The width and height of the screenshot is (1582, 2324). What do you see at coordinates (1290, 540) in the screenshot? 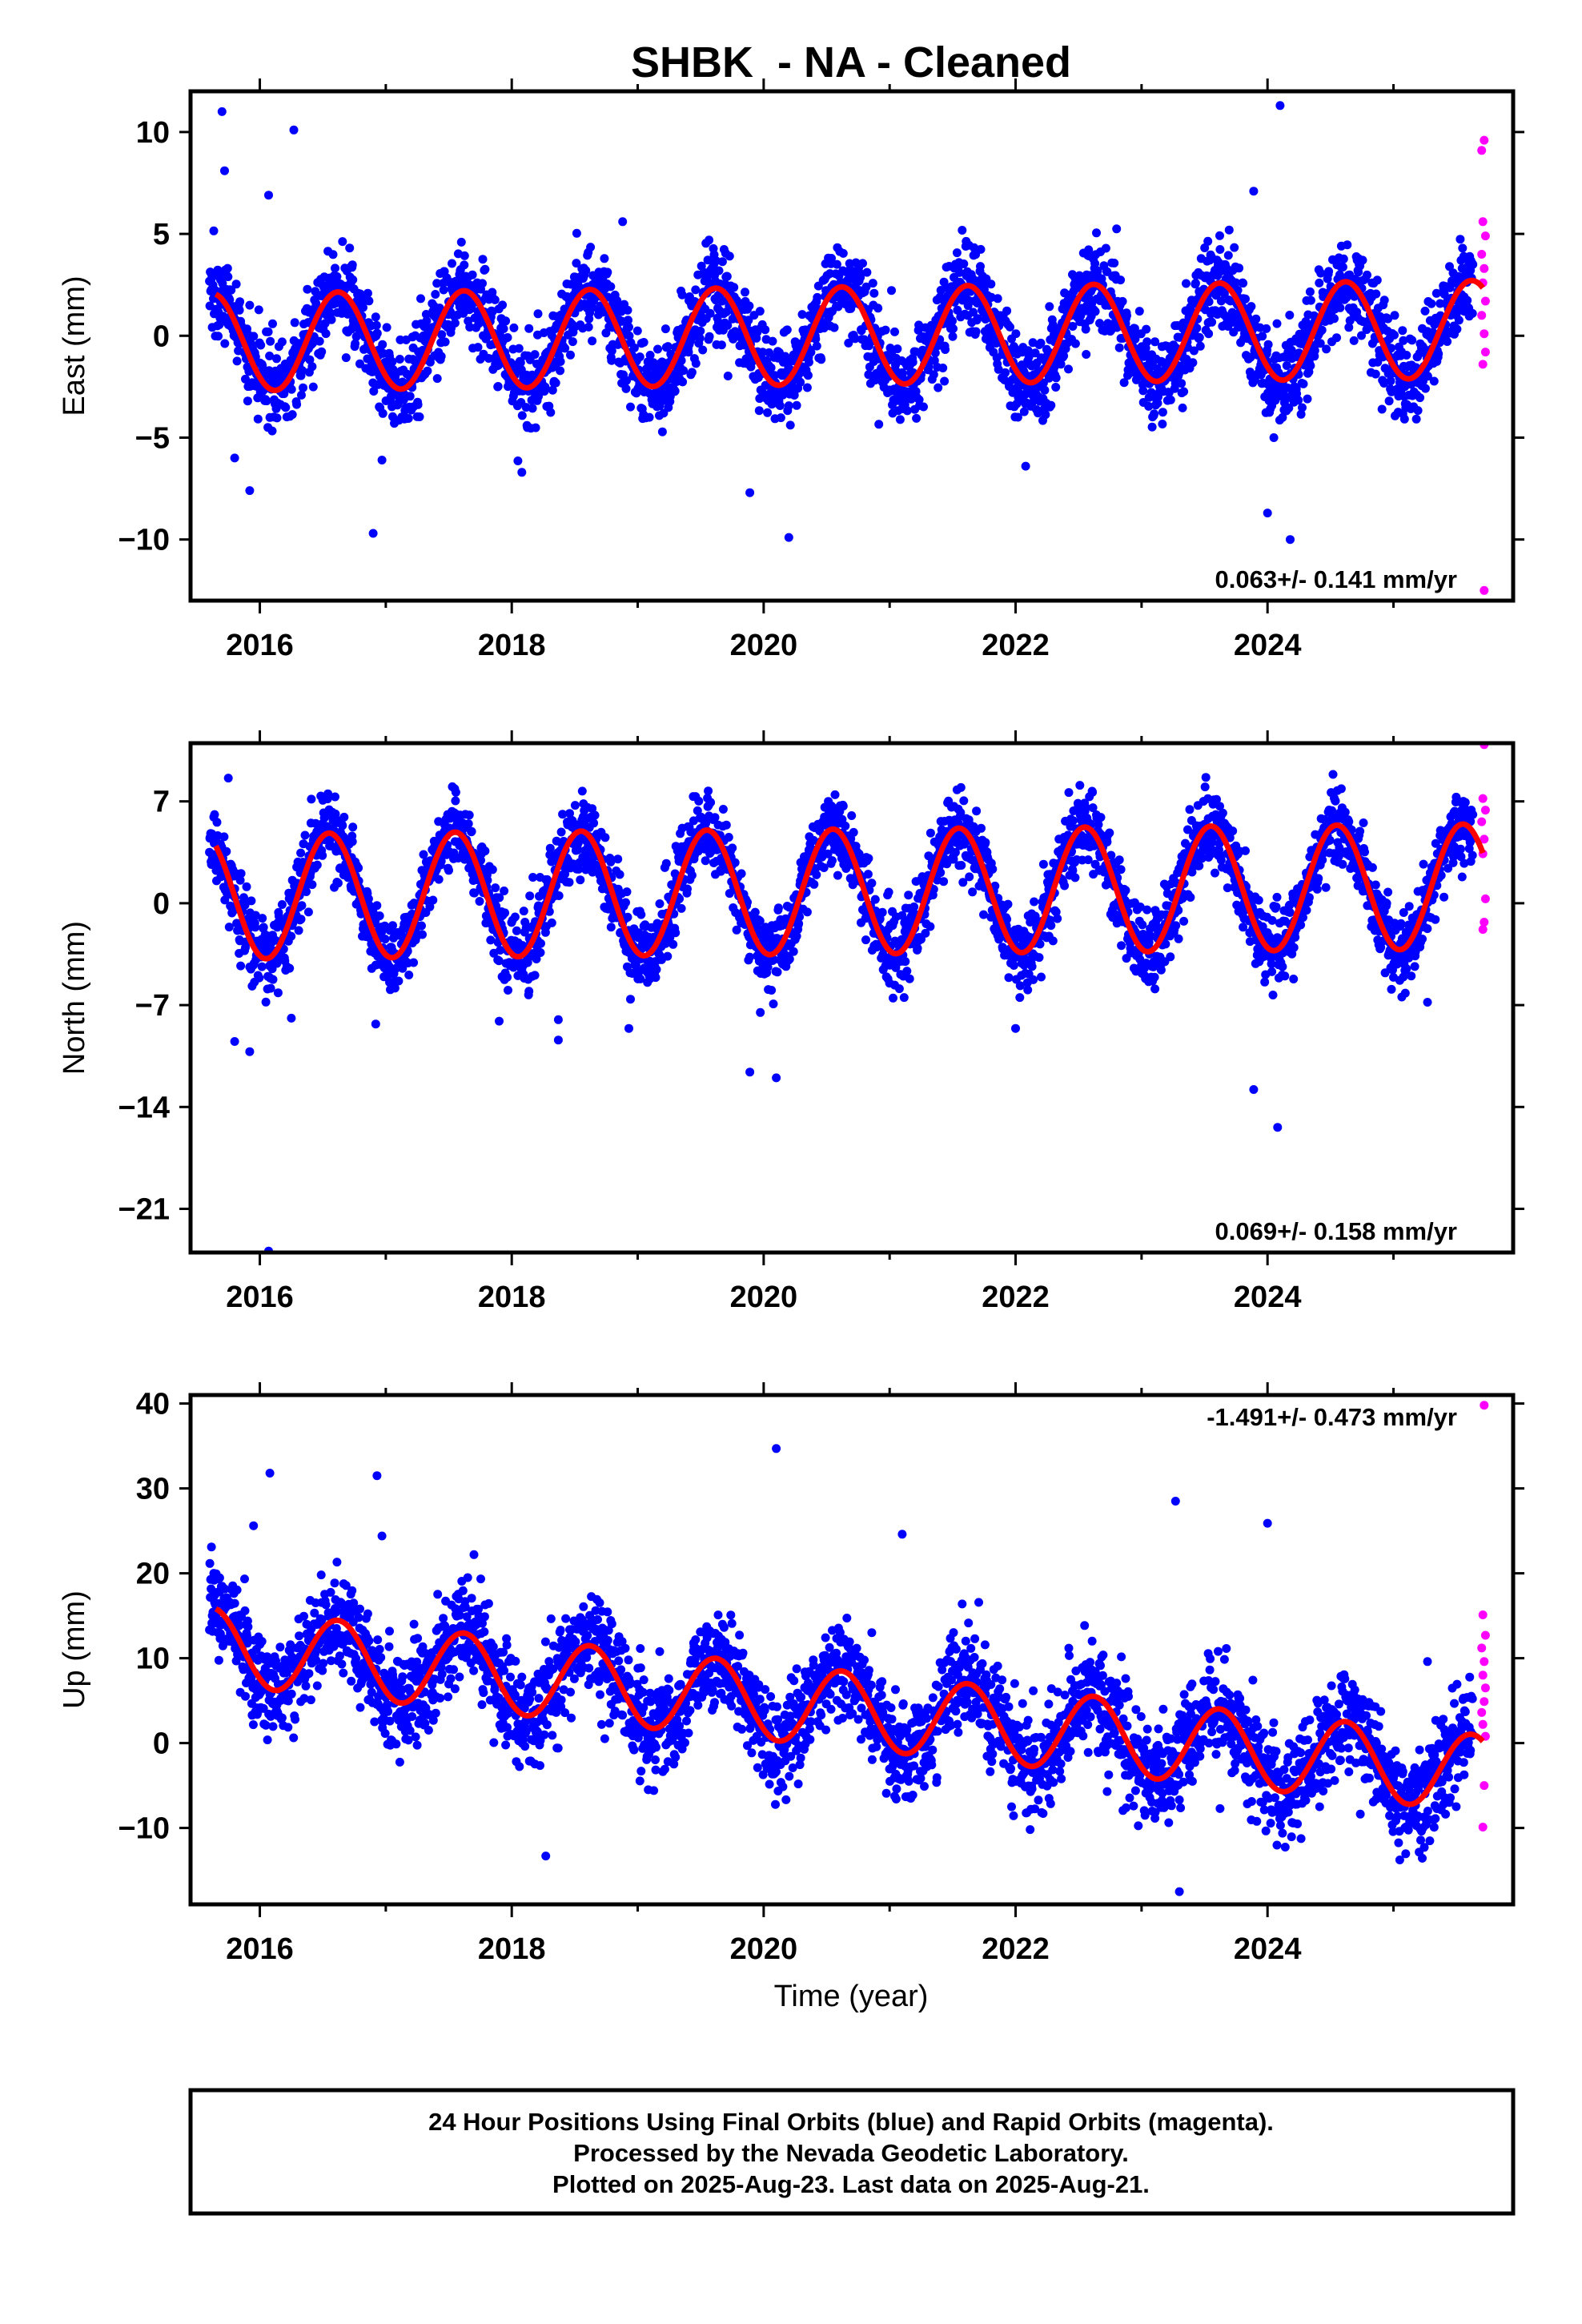
I see `east-outlier-point` at bounding box center [1290, 540].